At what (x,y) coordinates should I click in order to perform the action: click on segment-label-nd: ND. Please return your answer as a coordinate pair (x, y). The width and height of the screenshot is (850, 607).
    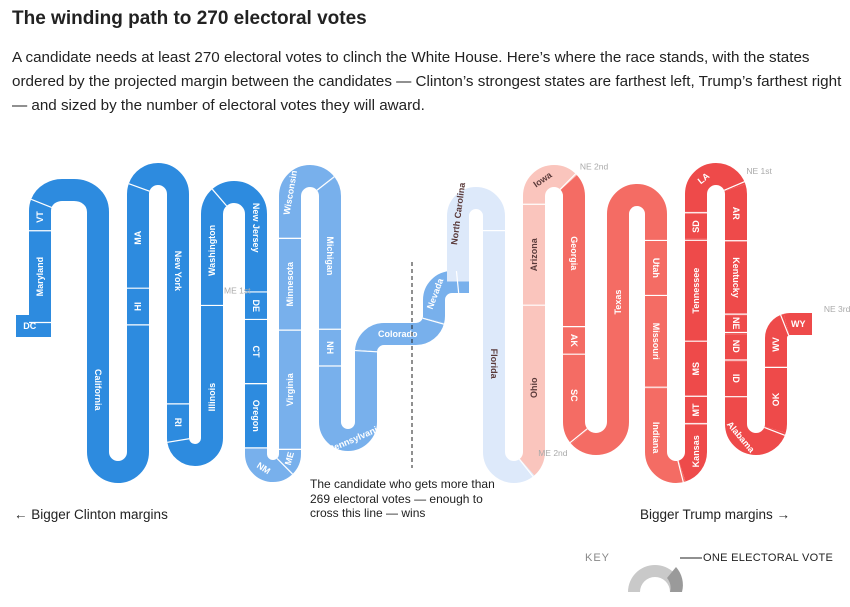
    Looking at the image, I should click on (736, 346).